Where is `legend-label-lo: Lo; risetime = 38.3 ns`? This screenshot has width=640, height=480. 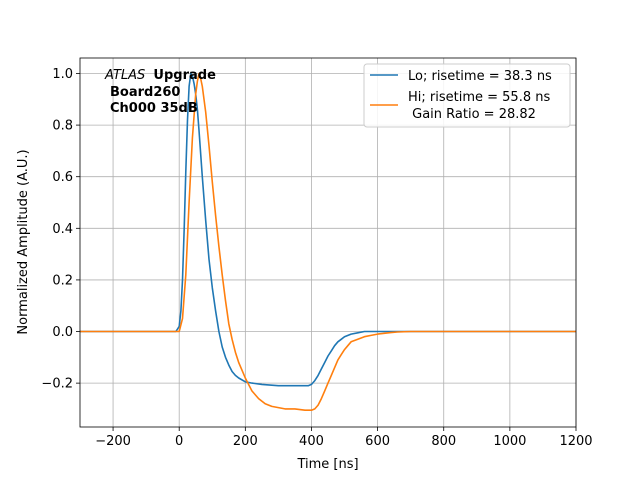 legend-label-lo: Lo; risetime = 38.3 ns is located at coordinates (480, 76).